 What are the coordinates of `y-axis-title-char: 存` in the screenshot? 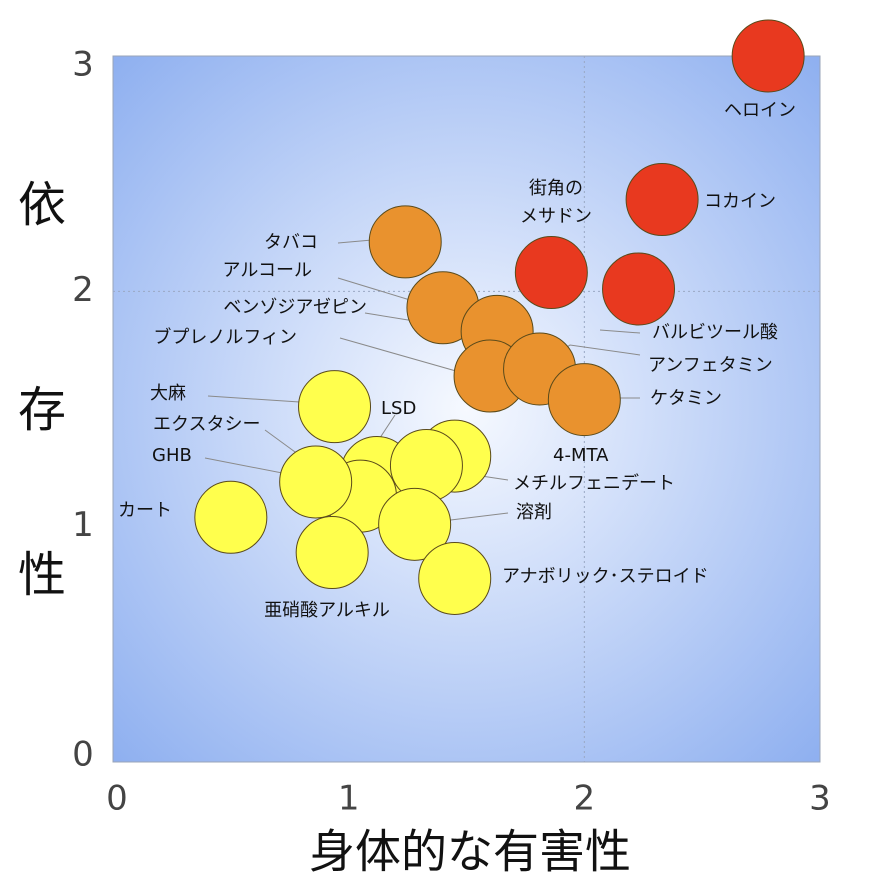 It's located at (42, 410).